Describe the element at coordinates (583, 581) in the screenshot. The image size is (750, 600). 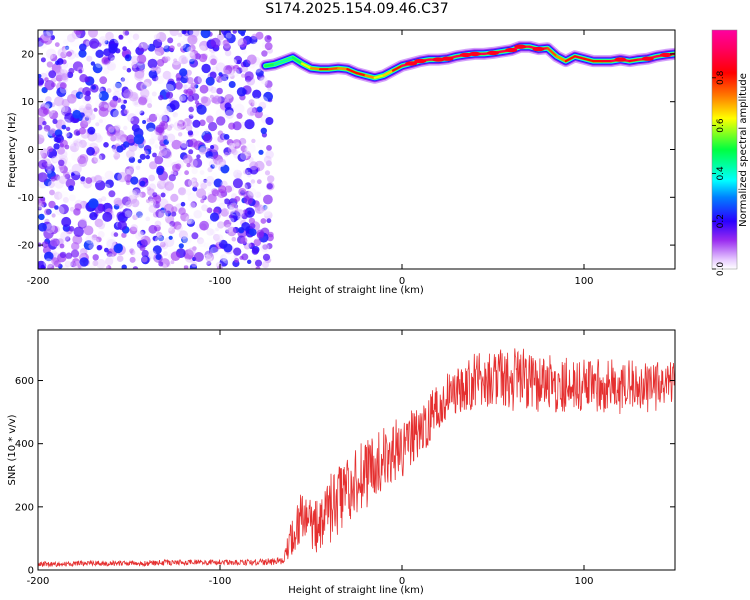
I see `snr-x-tick-label: 100` at that location.